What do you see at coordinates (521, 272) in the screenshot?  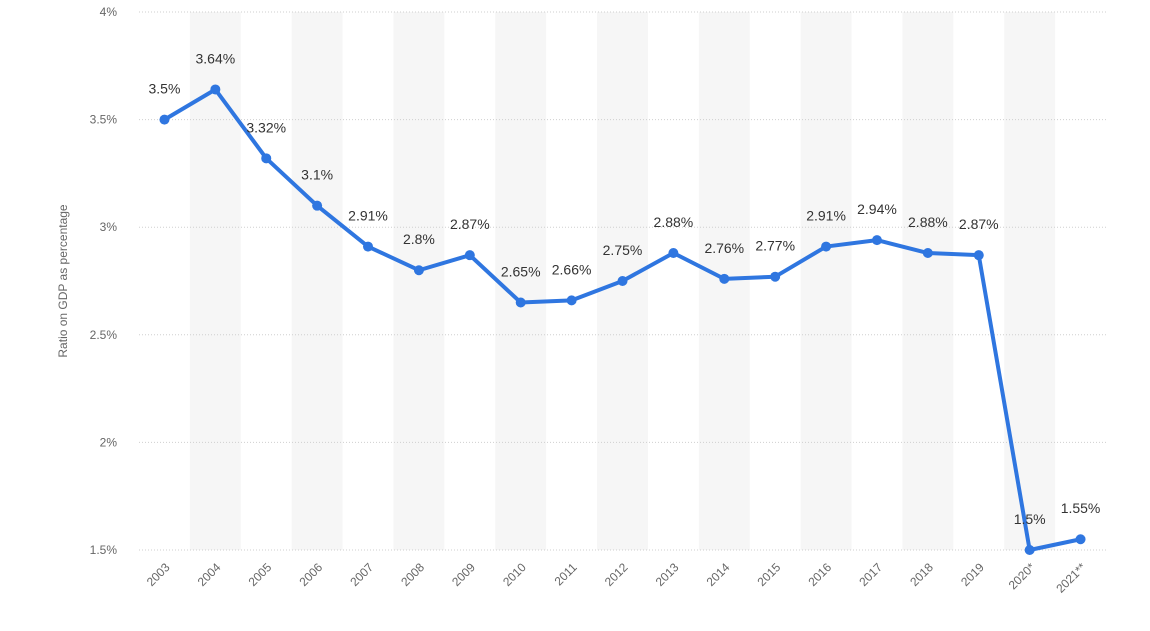 I see `data-label: 2.65%` at bounding box center [521, 272].